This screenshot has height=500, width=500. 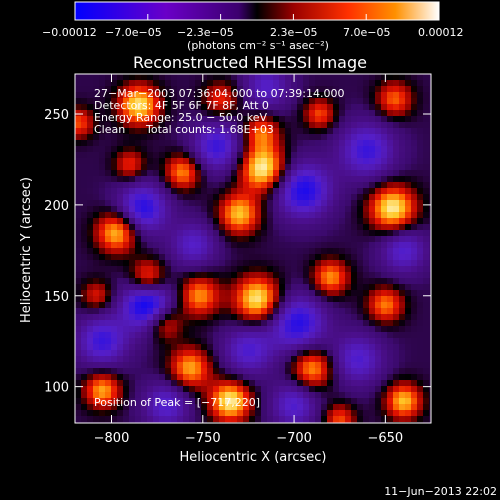 What do you see at coordinates (181, 105) in the screenshot?
I see `annotation-detectors: Detectors: 4F 5F 6F 7F 8F, Att 0` at bounding box center [181, 105].